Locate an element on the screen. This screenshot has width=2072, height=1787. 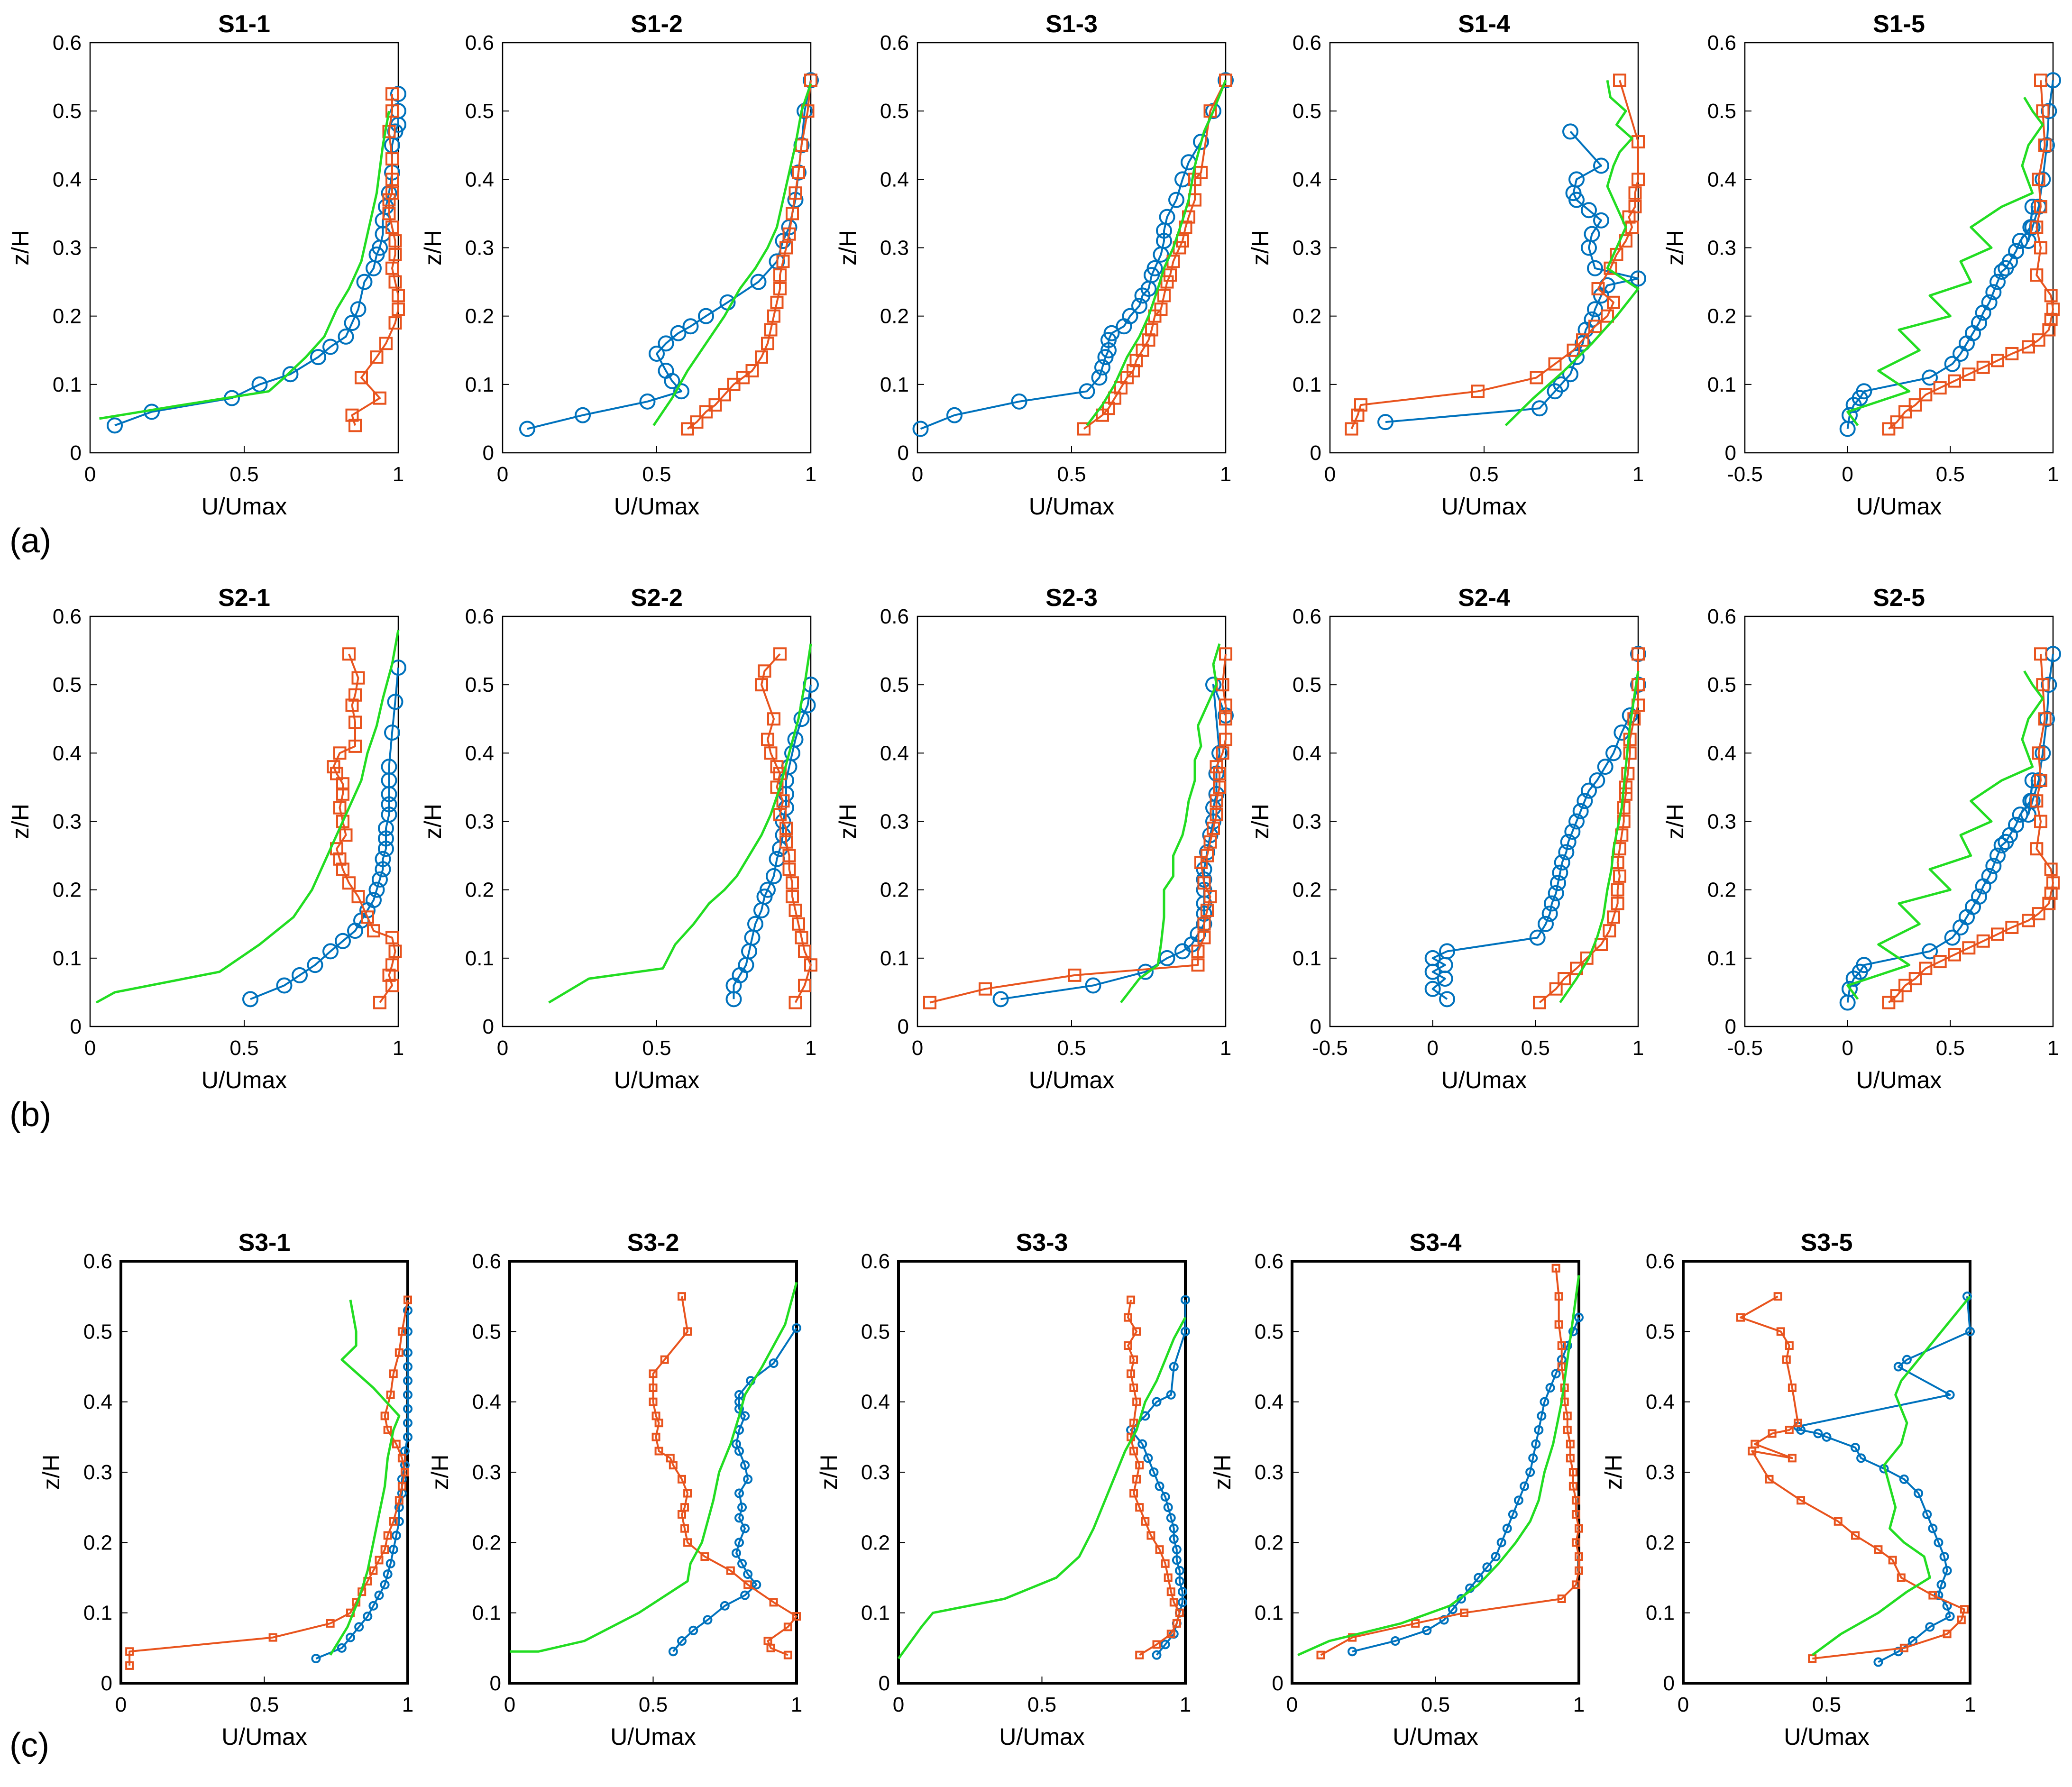
chart-title-s1-2: S1-2 is located at coordinates (657, 24).